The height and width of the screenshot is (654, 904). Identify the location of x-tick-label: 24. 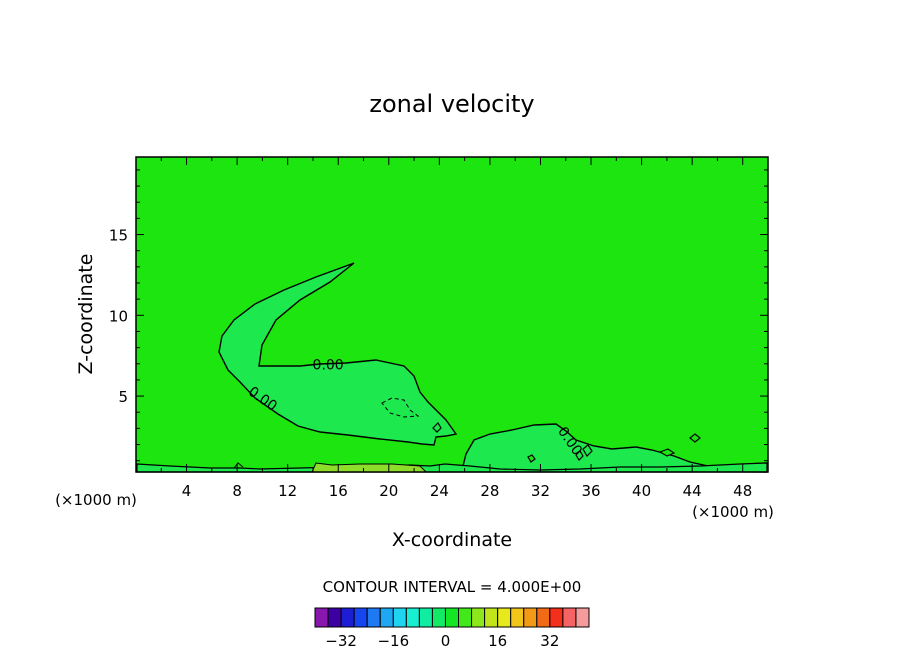
(439, 491).